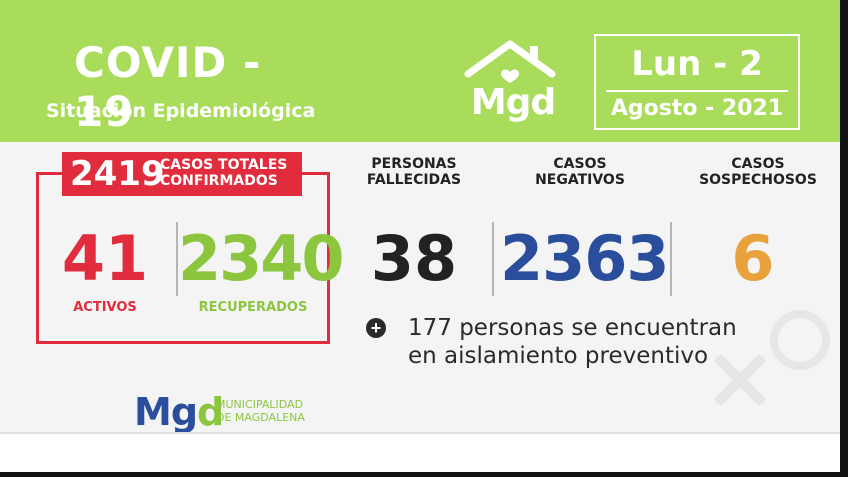 The width and height of the screenshot is (848, 477). I want to click on municipality-line2: DE MAGDALENA, so click(260, 417).